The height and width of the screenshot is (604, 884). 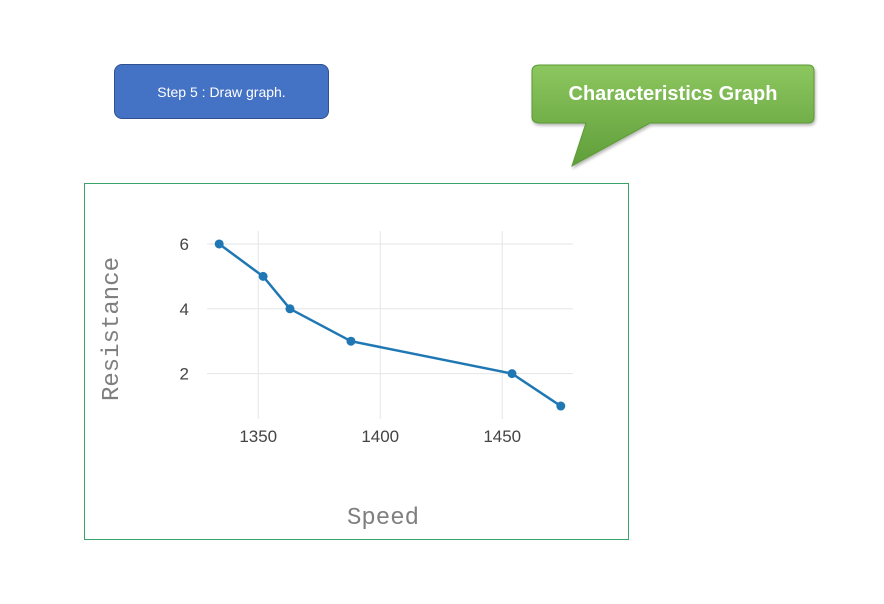 I want to click on step-label: Step 5 : Draw graph., so click(x=221, y=91).